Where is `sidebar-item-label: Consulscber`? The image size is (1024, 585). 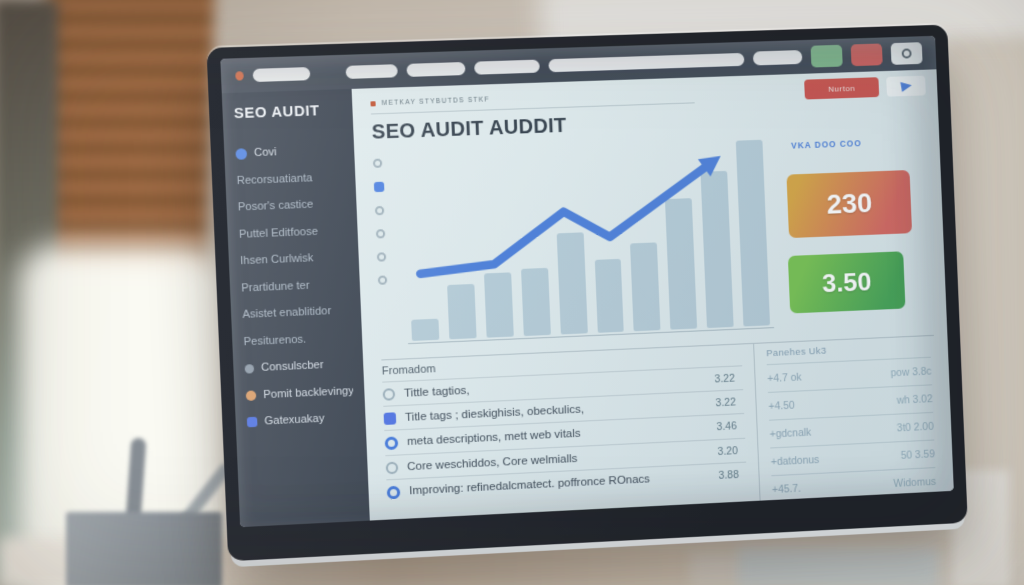 sidebar-item-label: Consulscber is located at coordinates (292, 366).